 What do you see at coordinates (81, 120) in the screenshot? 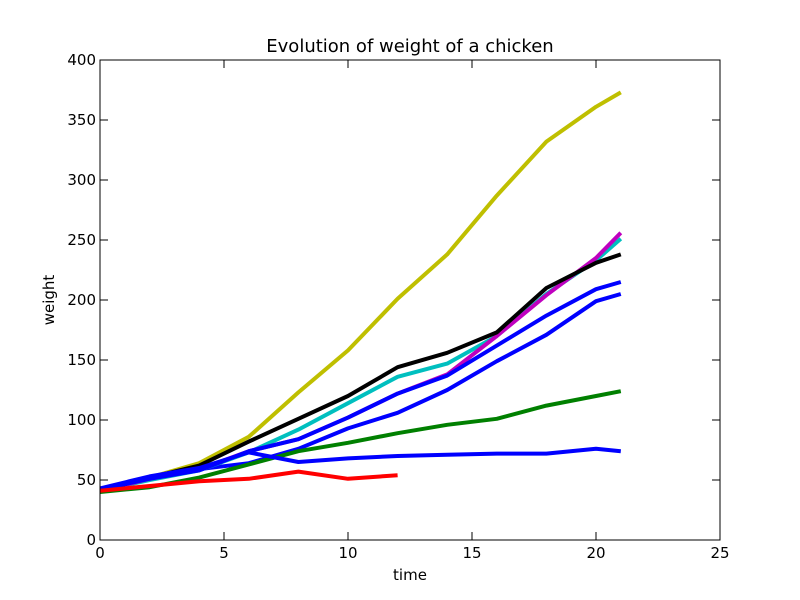
I see `y-tick-label: 350` at bounding box center [81, 120].